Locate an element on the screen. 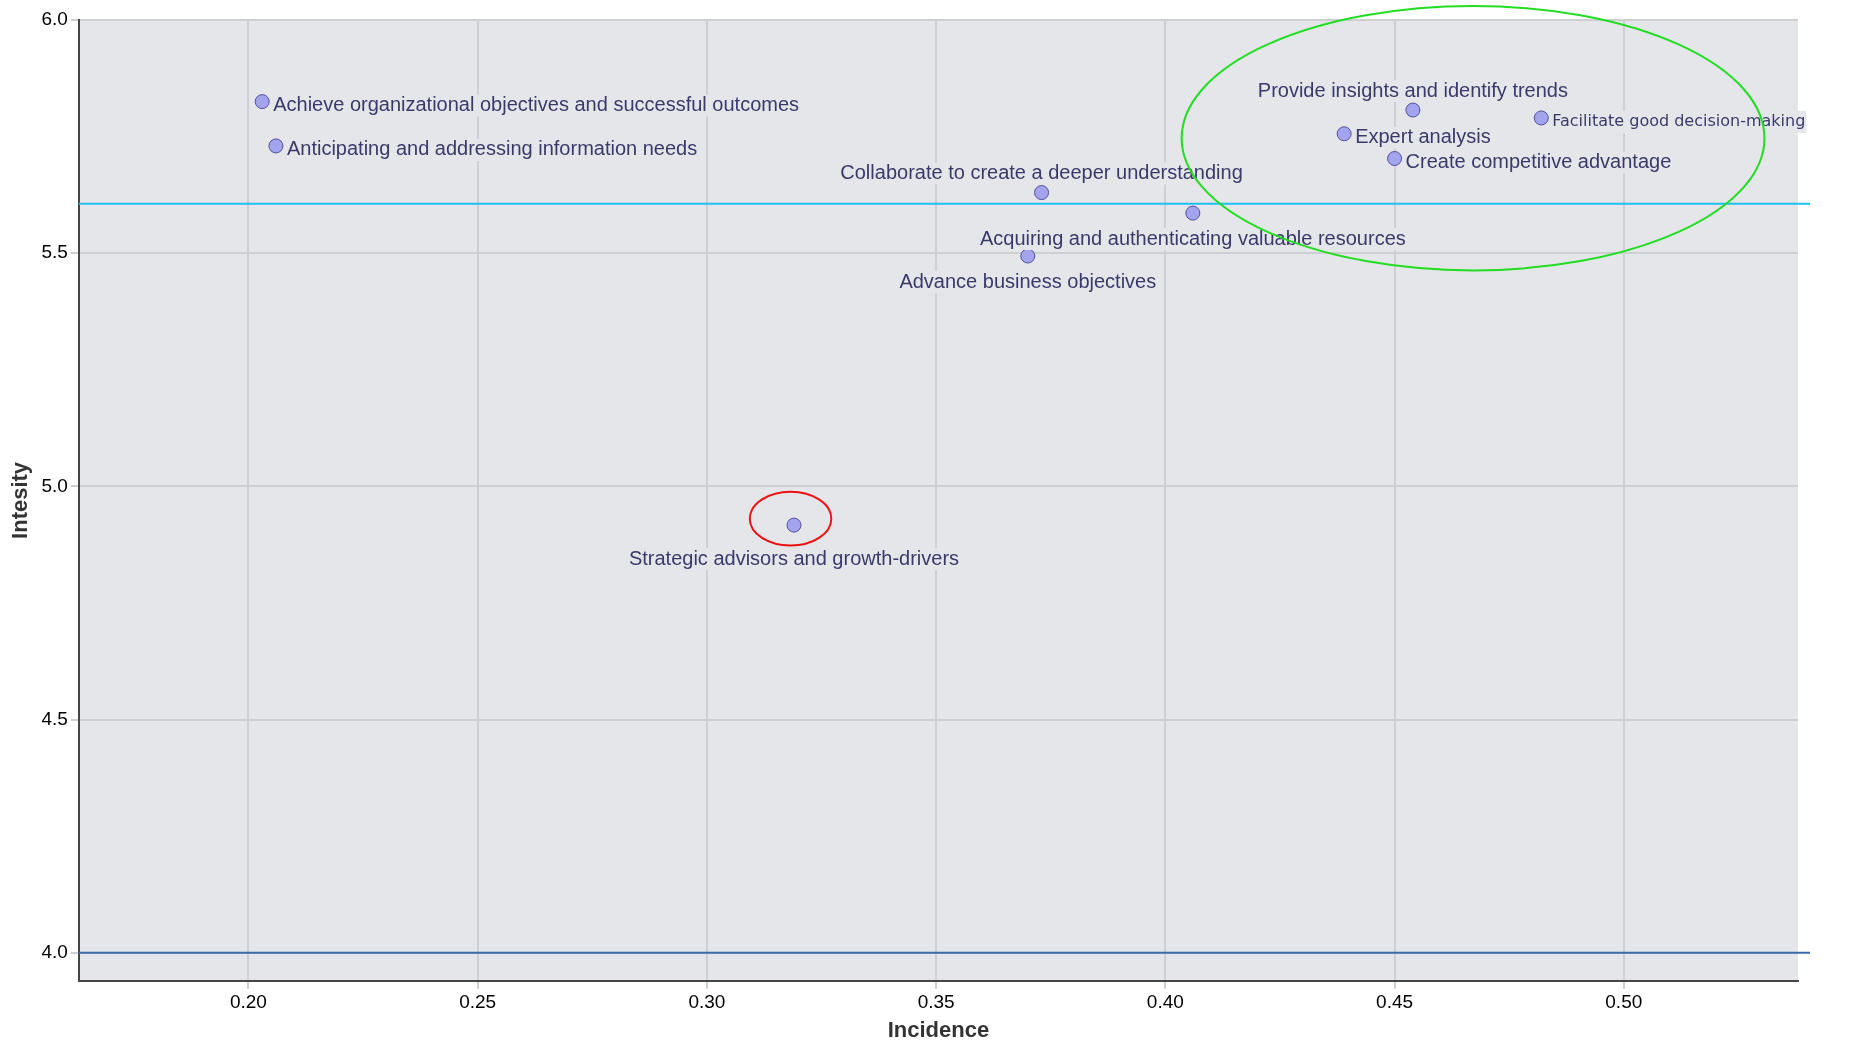 This screenshot has width=1854, height=1048. x-tick-label: 0.45 is located at coordinates (1395, 1002).